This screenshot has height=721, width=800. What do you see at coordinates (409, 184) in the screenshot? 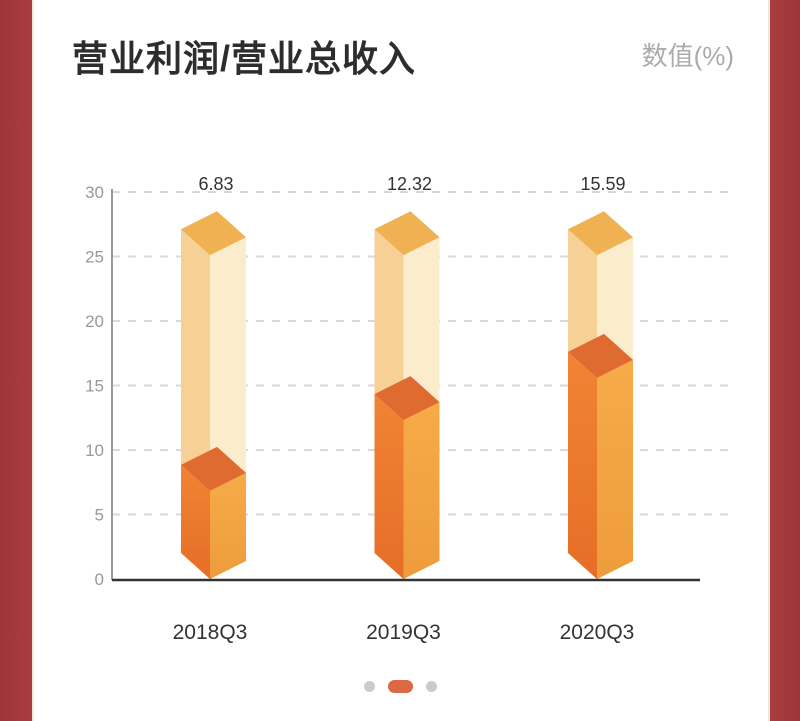
I see `value-label: 12.32` at bounding box center [409, 184].